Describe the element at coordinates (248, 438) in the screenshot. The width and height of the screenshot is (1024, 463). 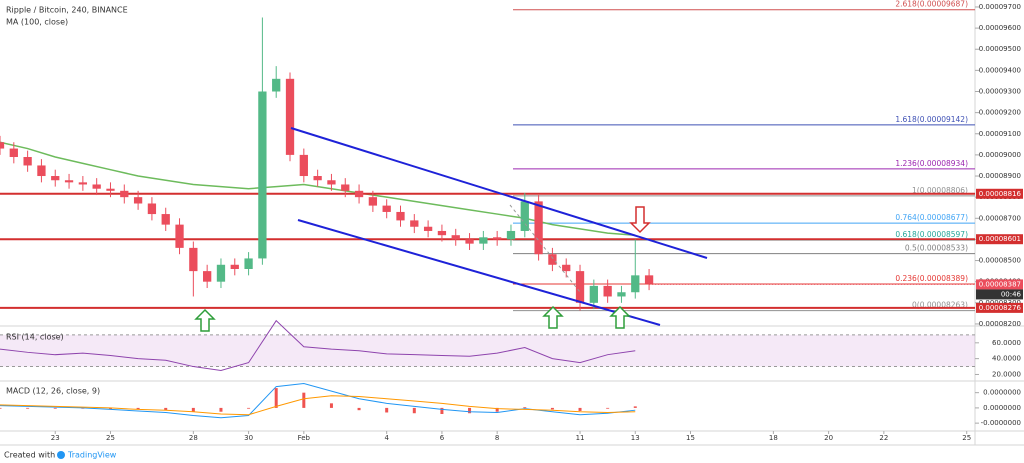
I see `x-tick-label: 30` at that location.